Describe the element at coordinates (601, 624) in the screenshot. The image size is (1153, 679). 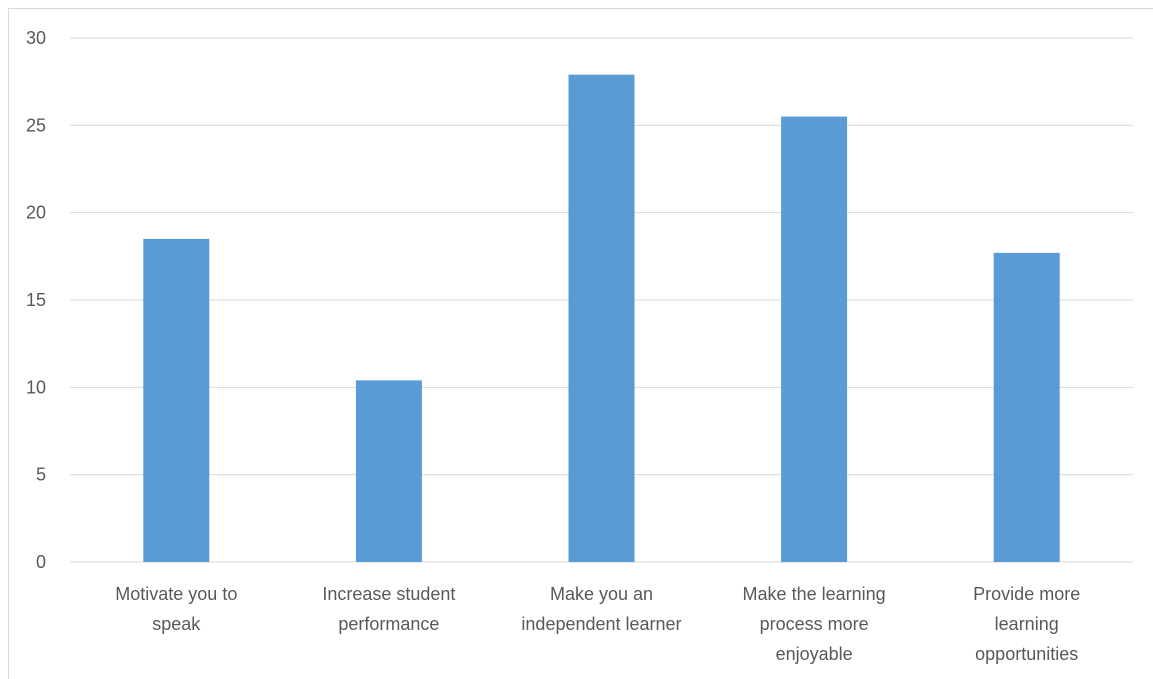
I see `x-tick-label: independent learner` at that location.